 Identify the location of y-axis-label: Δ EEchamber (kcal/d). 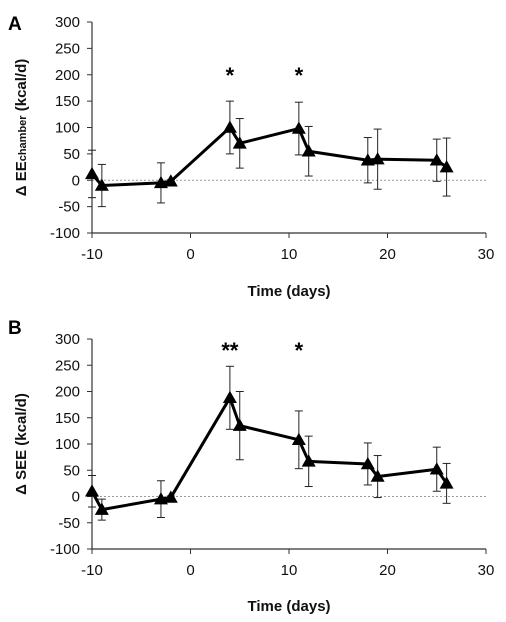
(21, 128).